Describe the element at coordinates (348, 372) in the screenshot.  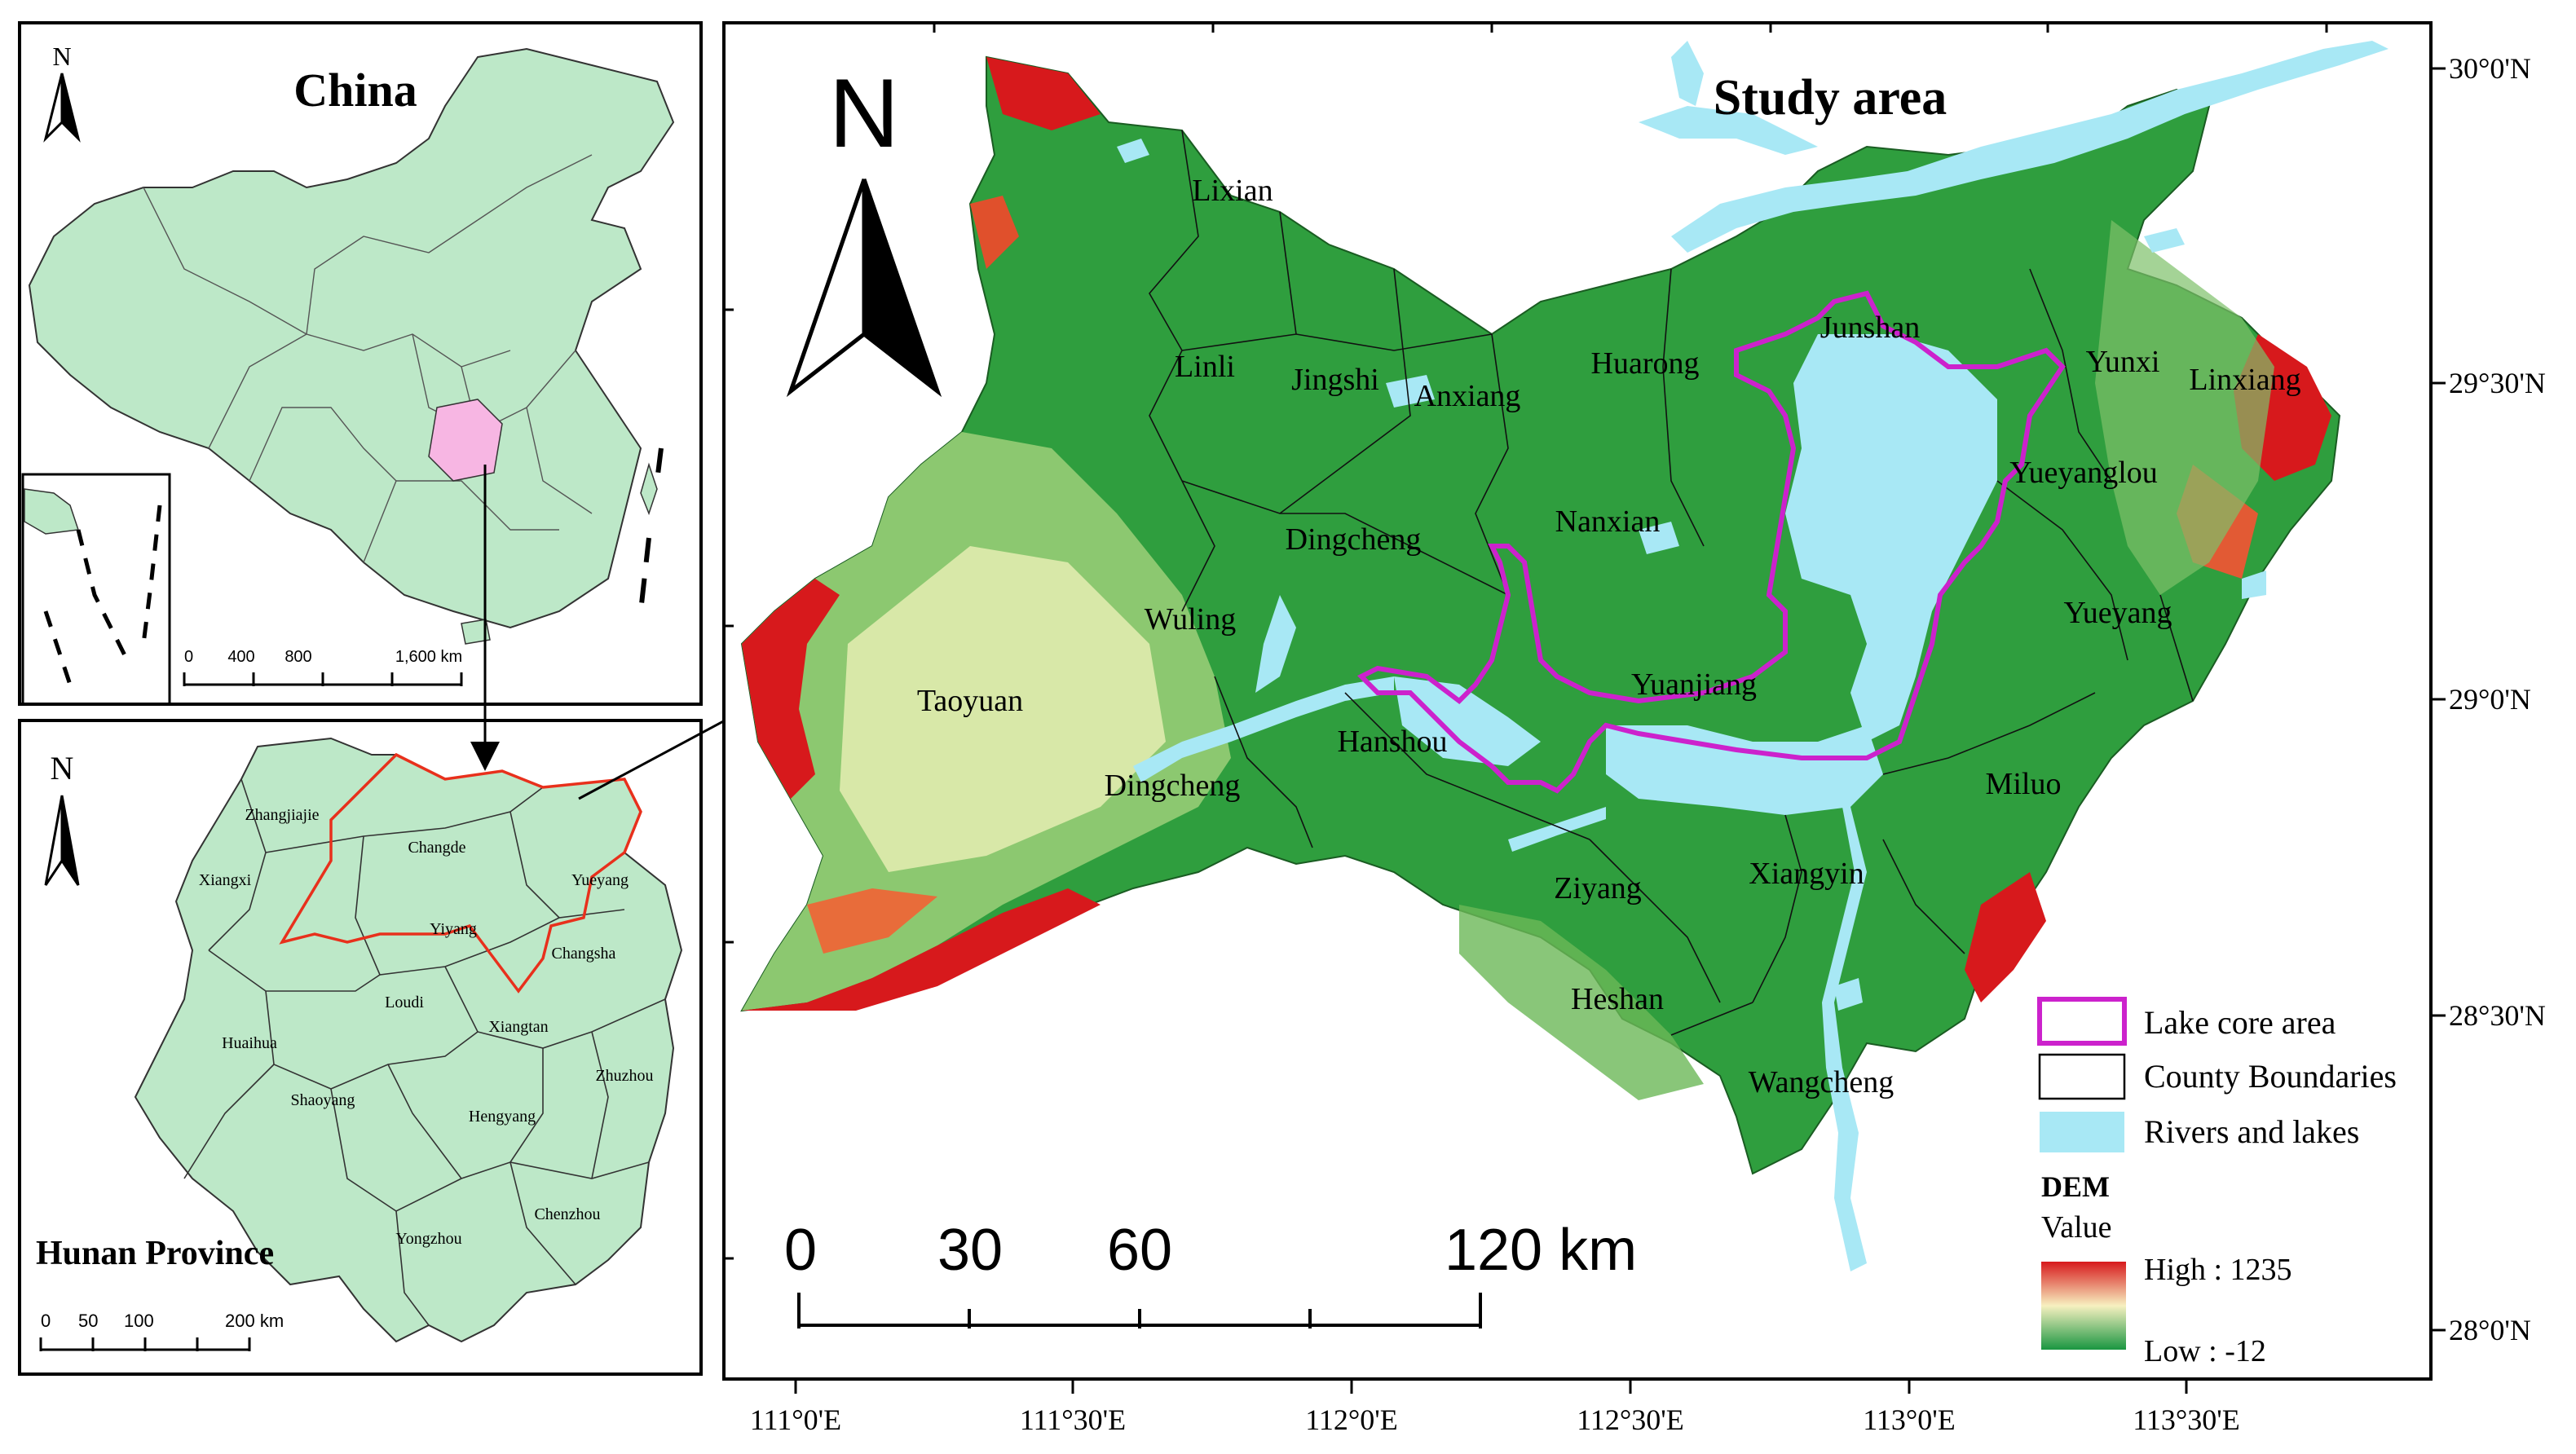
I see `china-map-svg: N China 0 400 800 1,600 km` at that location.